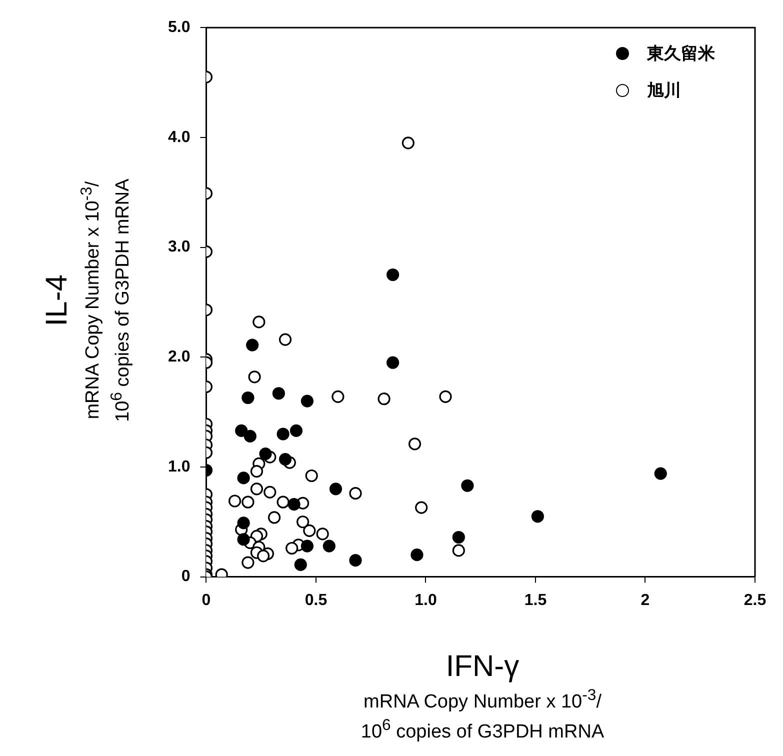 This screenshot has height=756, width=783. What do you see at coordinates (681, 54) in the screenshot?
I see `legend-label: 東久留米` at bounding box center [681, 54].